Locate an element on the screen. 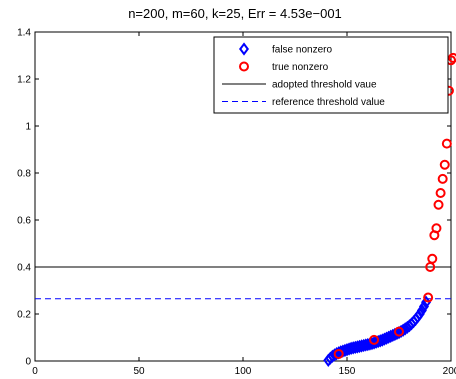  y-tick-label: 0.2 is located at coordinates (24, 315).